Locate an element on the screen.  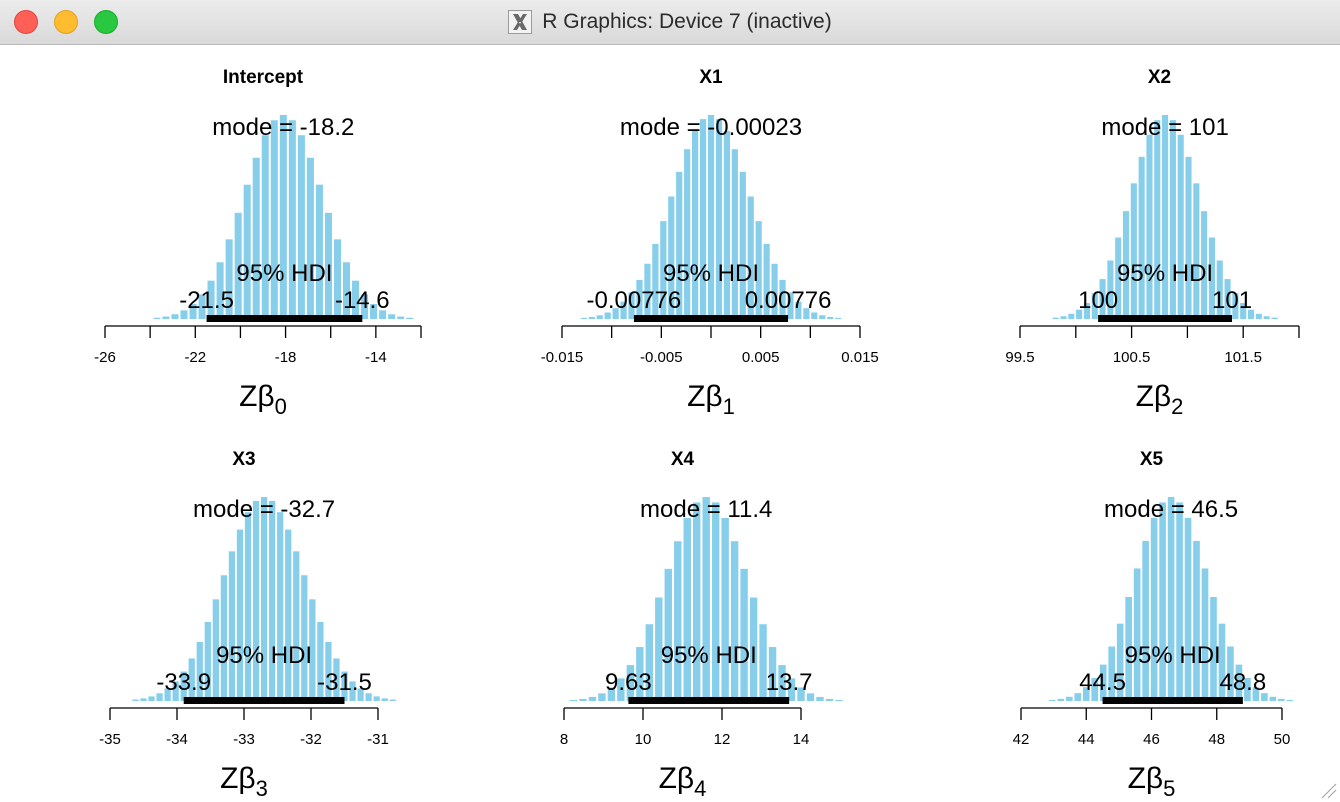
hdi-high-label: 0.00776 is located at coordinates (788, 300).